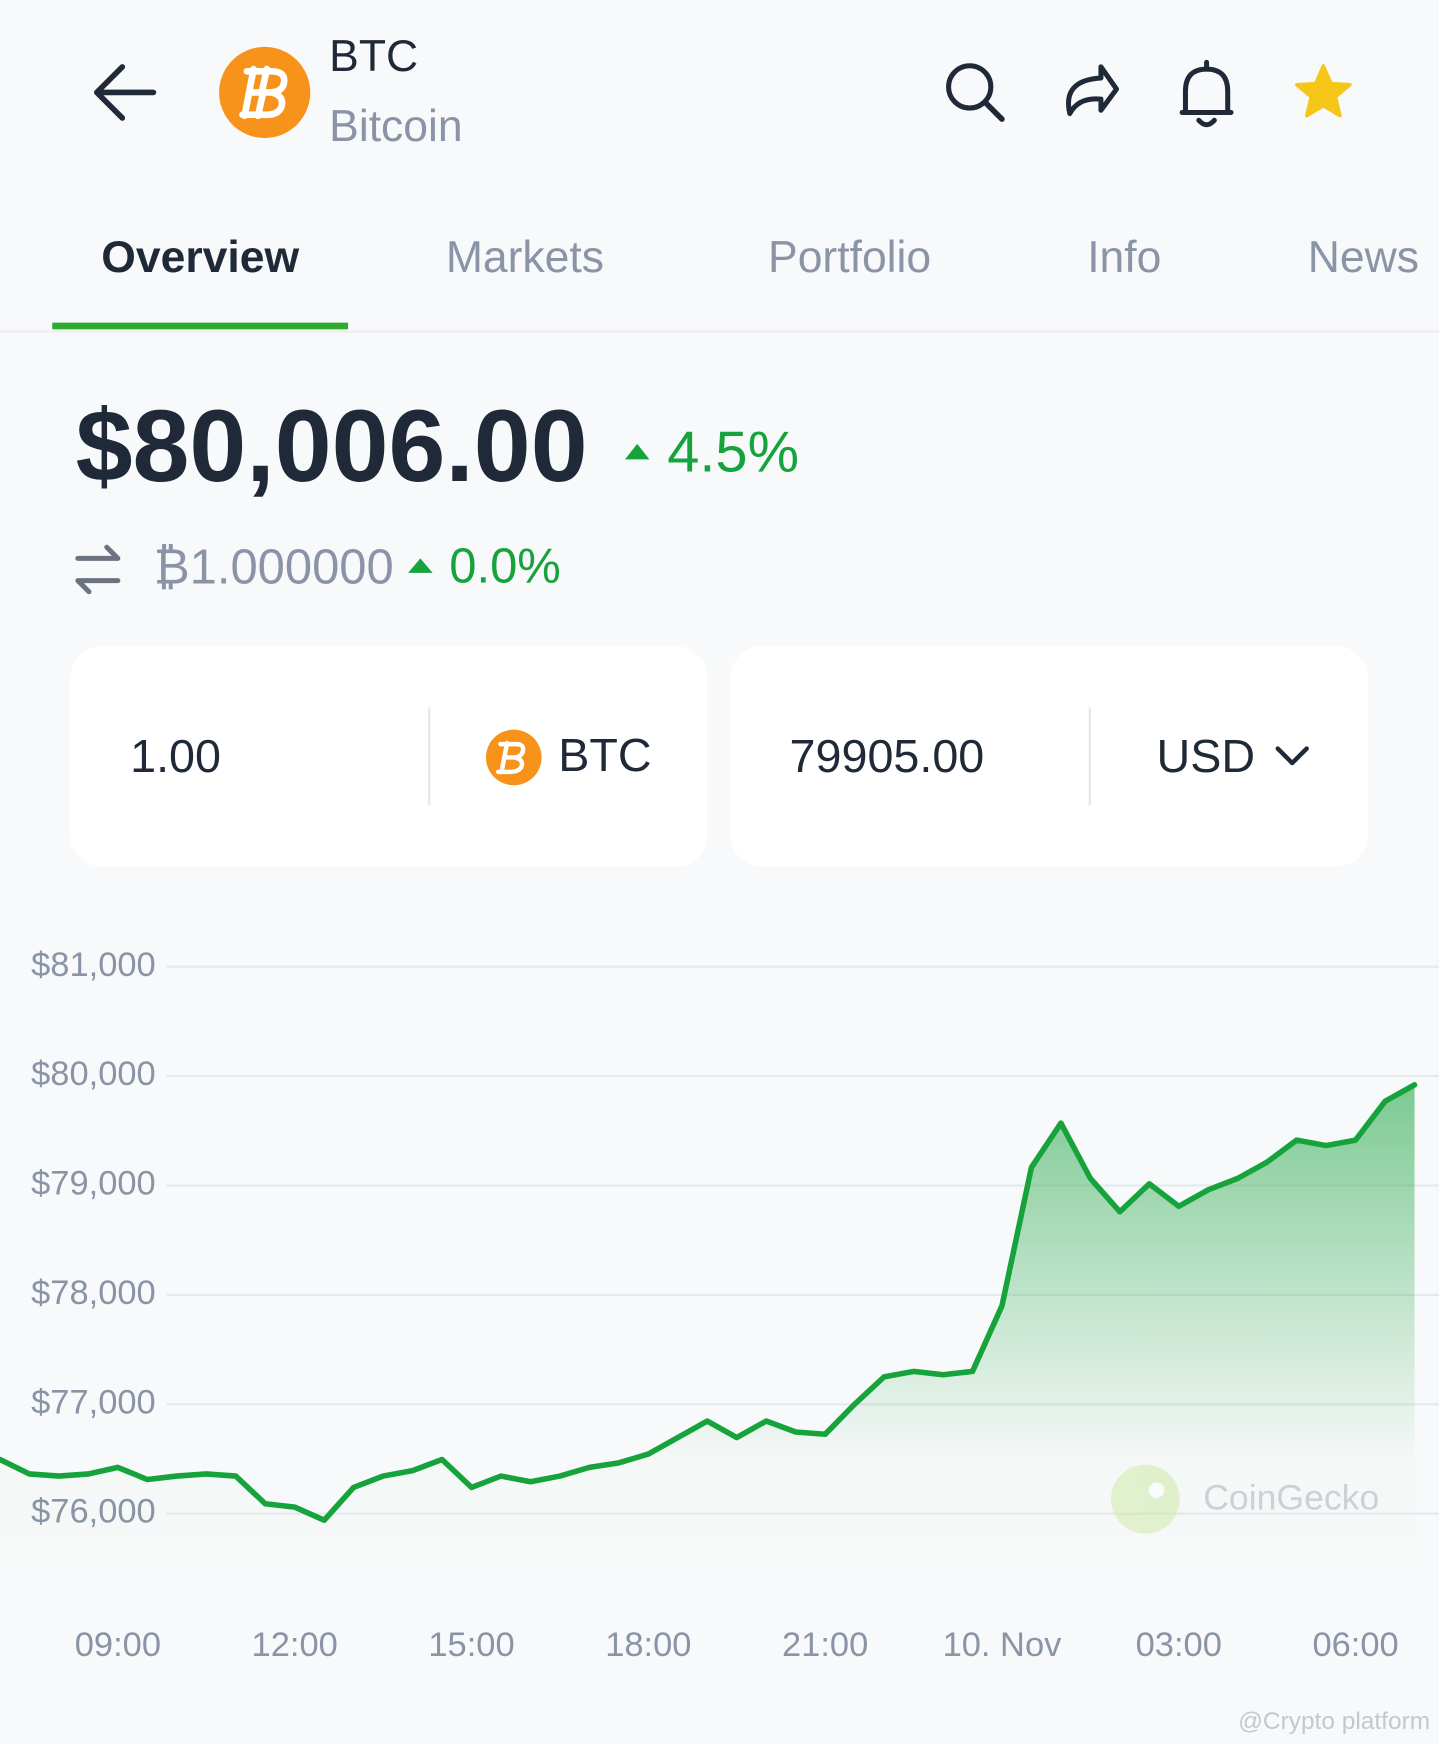 The height and width of the screenshot is (1744, 1439). What do you see at coordinates (505, 566) in the screenshot?
I see `btc-price-change: 0.0%` at bounding box center [505, 566].